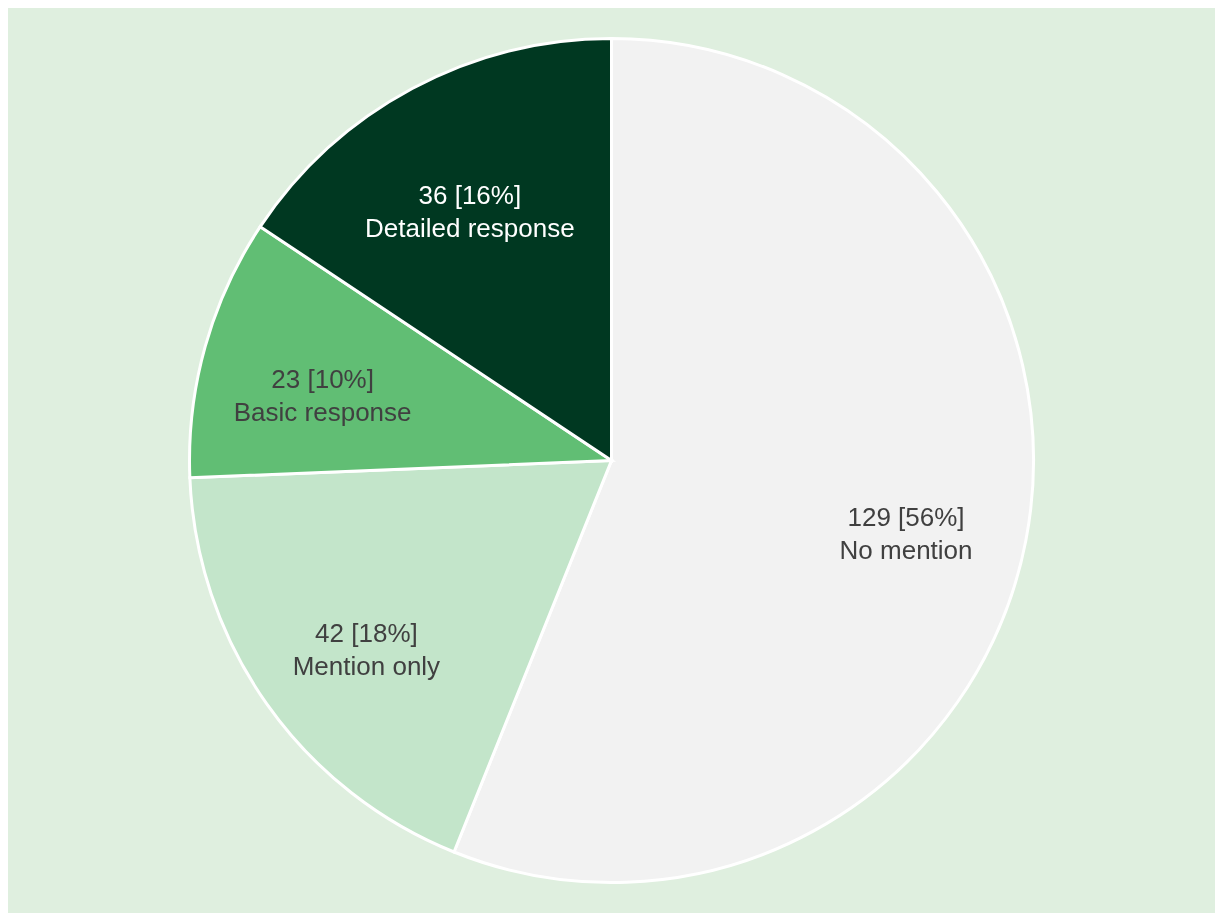  I want to click on data-label: 36 [16%], so click(470, 195).